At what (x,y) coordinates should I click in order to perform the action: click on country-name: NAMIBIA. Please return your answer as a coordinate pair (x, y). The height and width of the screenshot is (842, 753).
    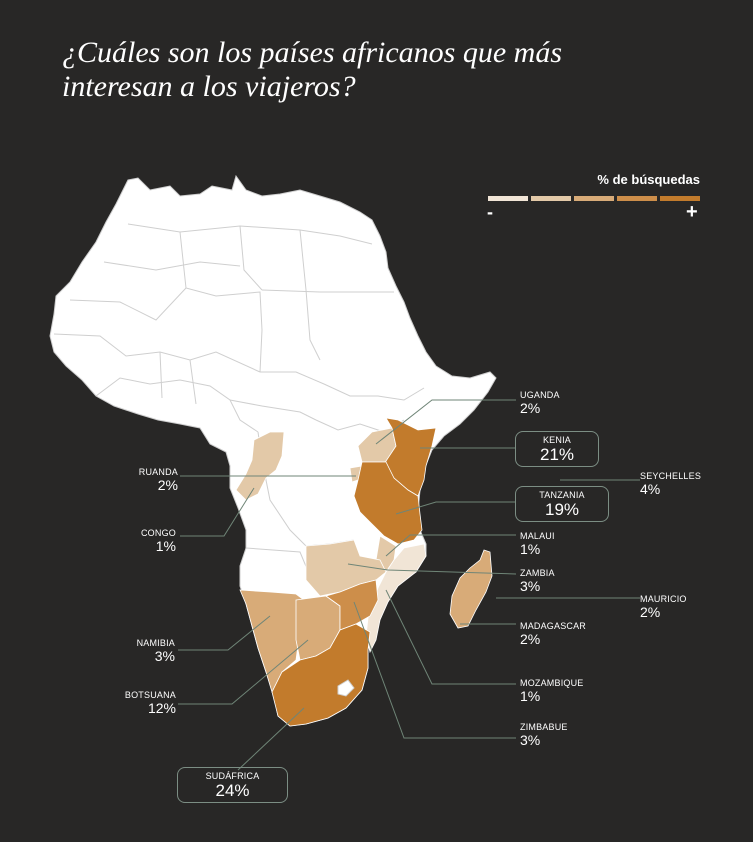
    Looking at the image, I should click on (155, 643).